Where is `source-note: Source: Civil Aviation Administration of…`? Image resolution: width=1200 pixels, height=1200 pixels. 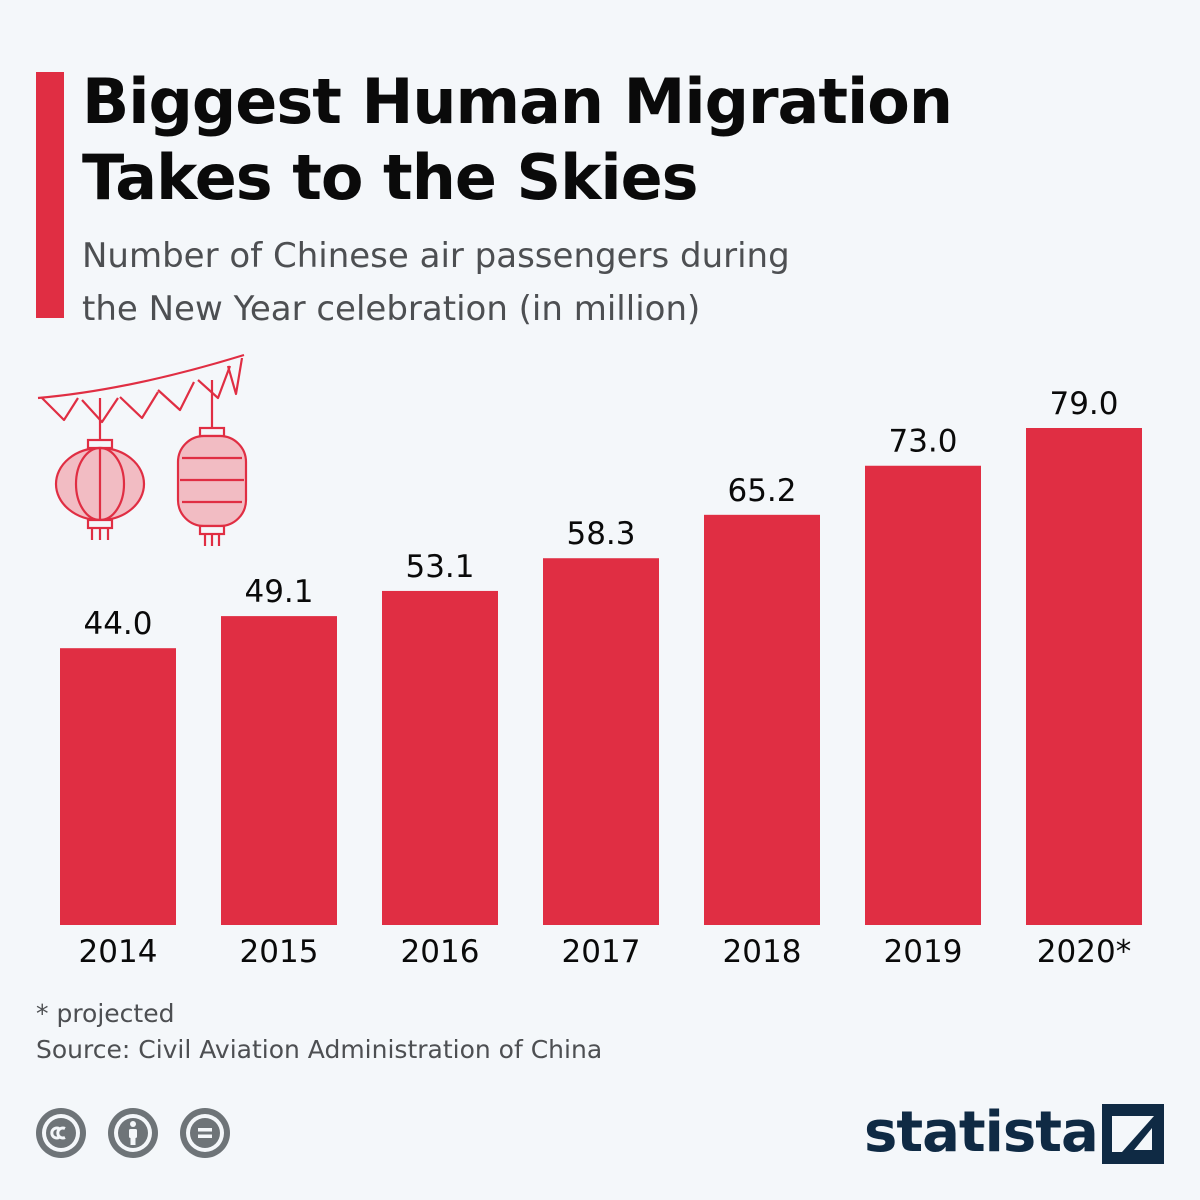 source-note: Source: Civil Aviation Administration of… is located at coordinates (319, 1049).